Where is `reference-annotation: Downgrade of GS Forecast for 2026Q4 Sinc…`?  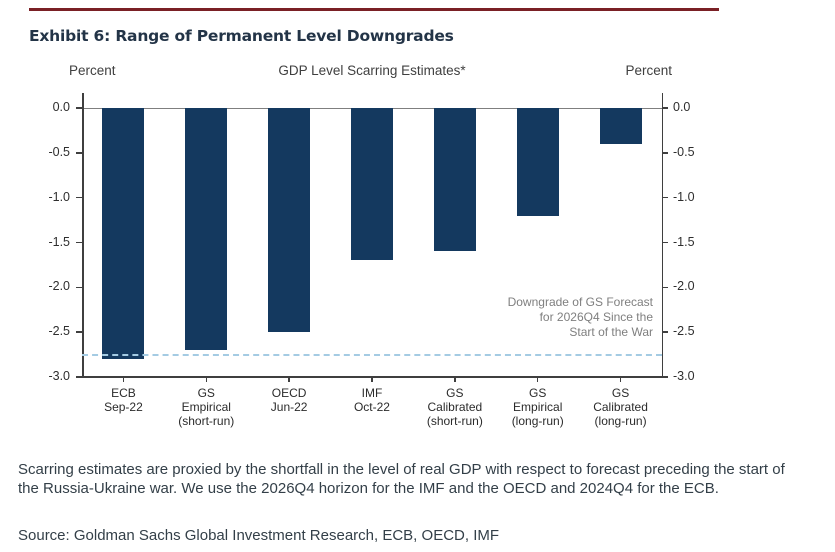 reference-annotation: Downgrade of GS Forecast for 2026Q4 Sinc… is located at coordinates (580, 316).